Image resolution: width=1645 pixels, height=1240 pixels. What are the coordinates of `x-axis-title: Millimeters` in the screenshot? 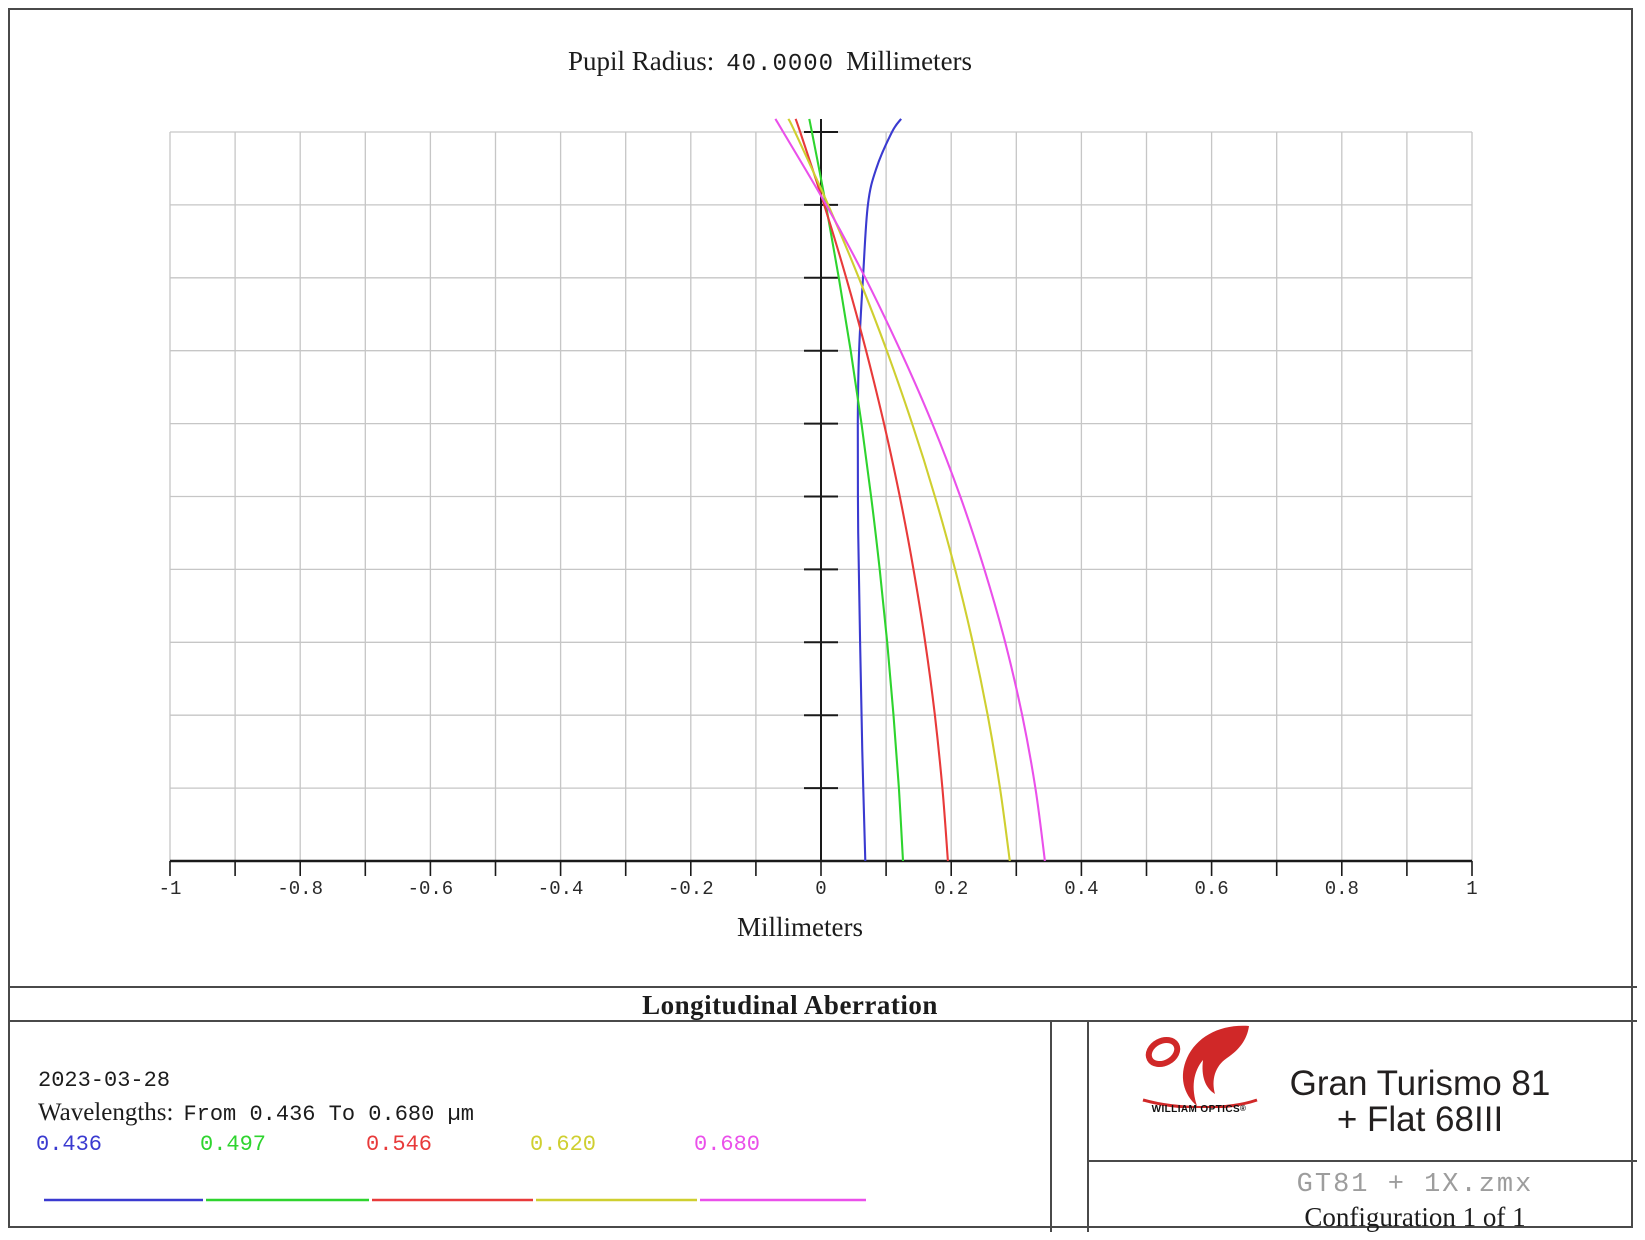 It's located at (800, 927).